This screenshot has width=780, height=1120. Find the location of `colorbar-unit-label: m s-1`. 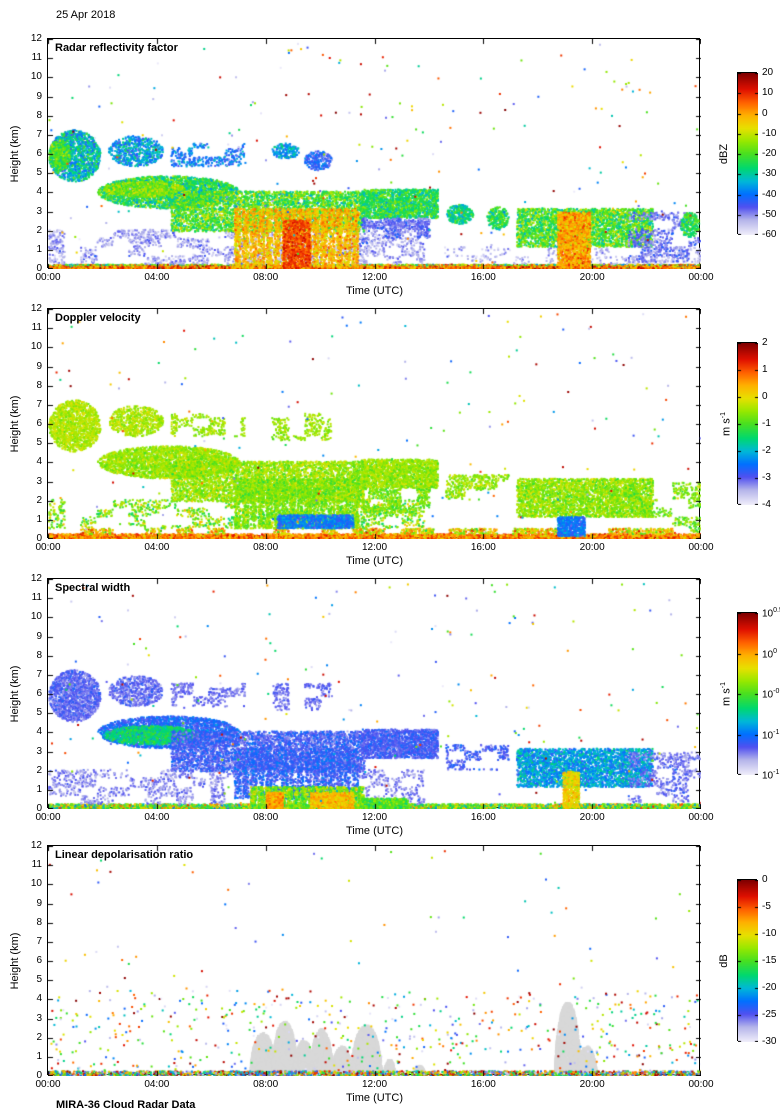

colorbar-unit-label: m s-1 is located at coordinates (726, 694).